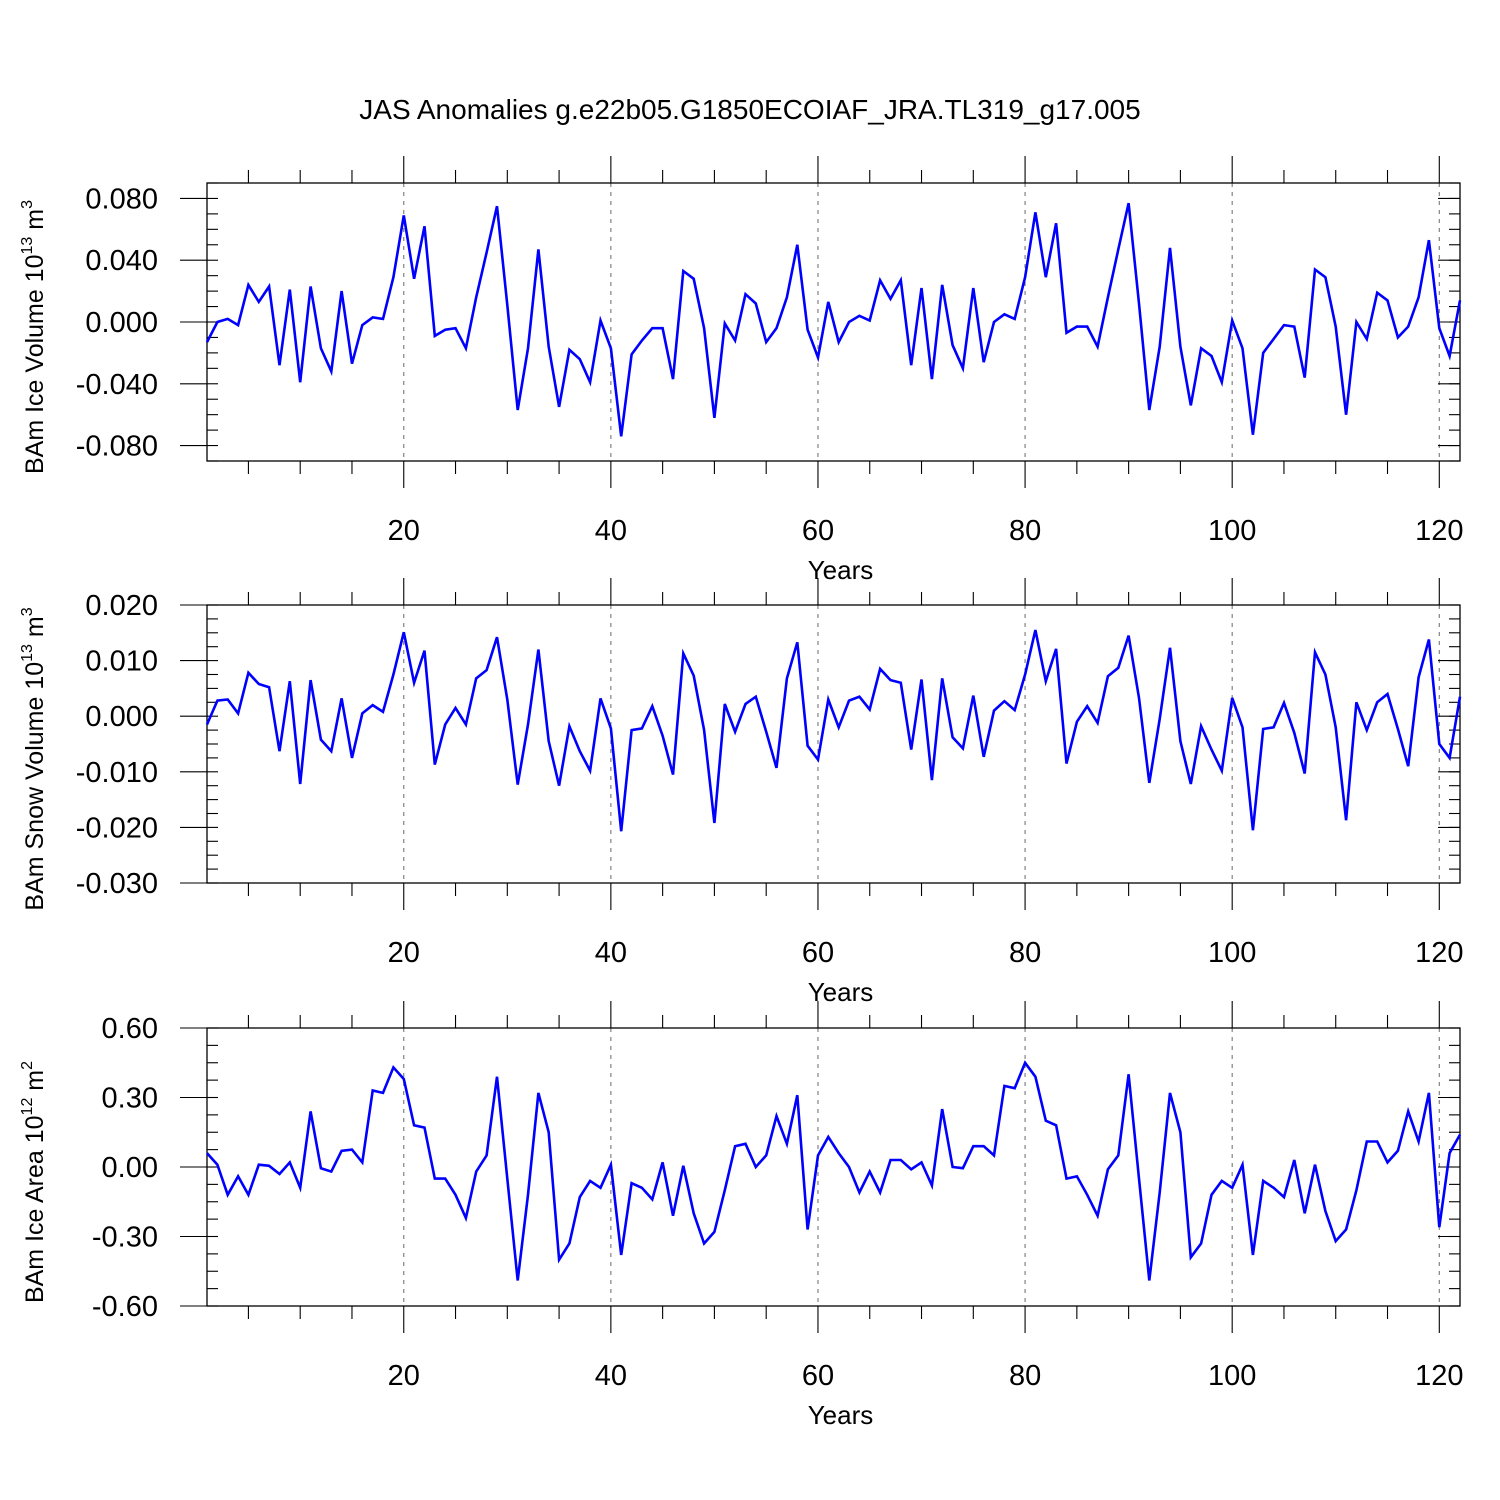  Describe the element at coordinates (125, 1307) in the screenshot. I see `y-tick-label: -0.60` at that location.